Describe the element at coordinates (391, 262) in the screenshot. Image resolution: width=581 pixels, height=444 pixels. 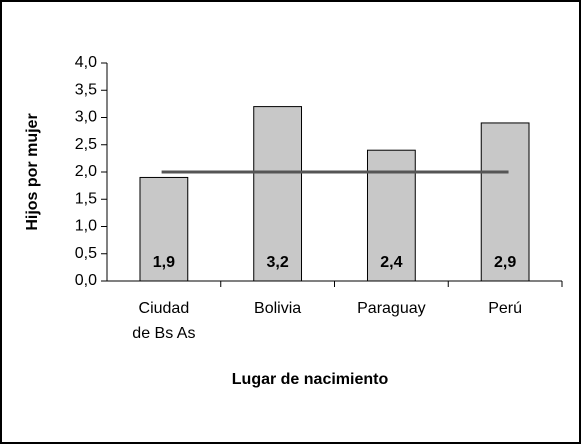
I see `value-label: 2,4` at that location.